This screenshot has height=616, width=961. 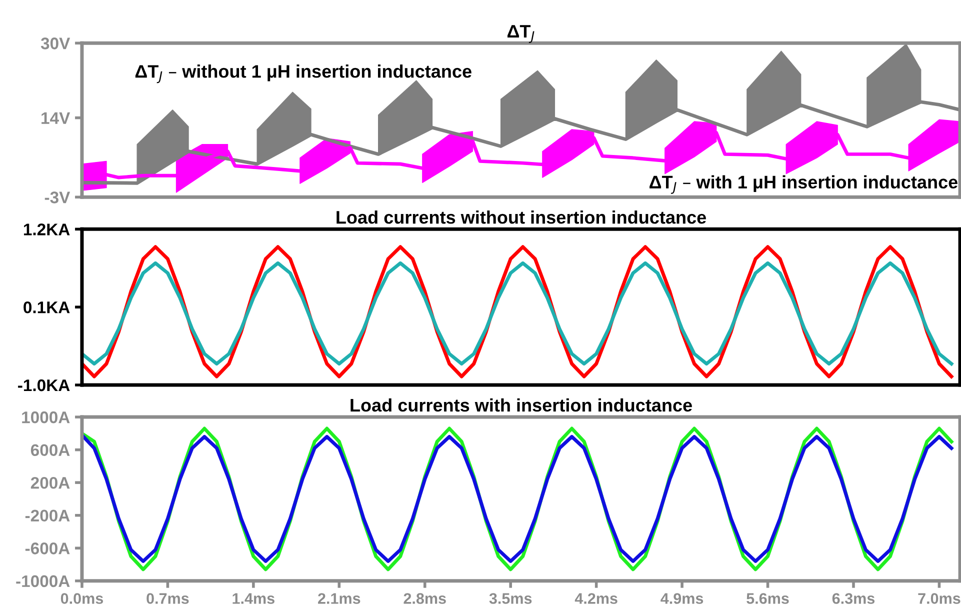 I want to click on y-tick-label: -1.0KA, so click(x=44, y=385).